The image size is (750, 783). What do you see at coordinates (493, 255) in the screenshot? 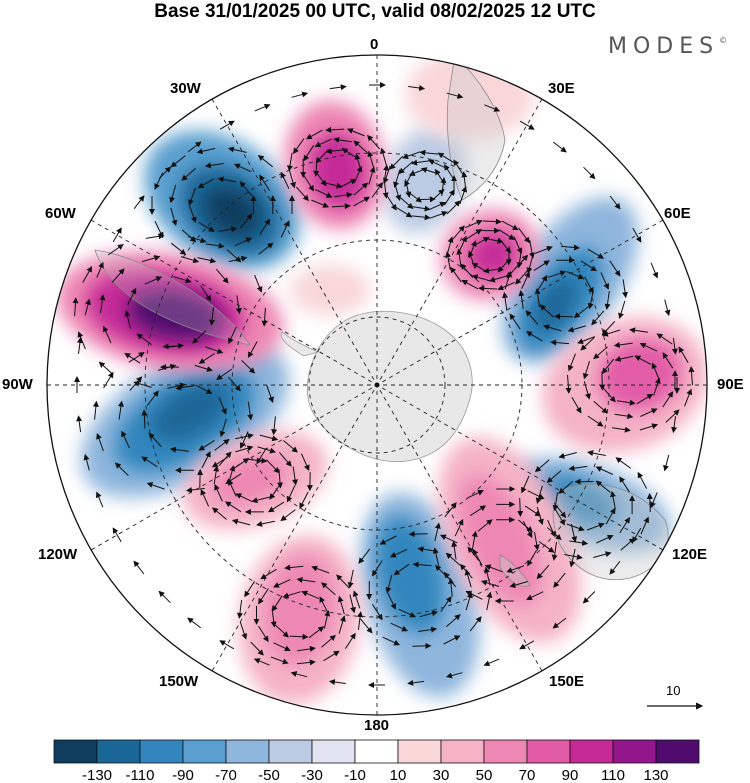
I see `anomaly-blob` at bounding box center [493, 255].